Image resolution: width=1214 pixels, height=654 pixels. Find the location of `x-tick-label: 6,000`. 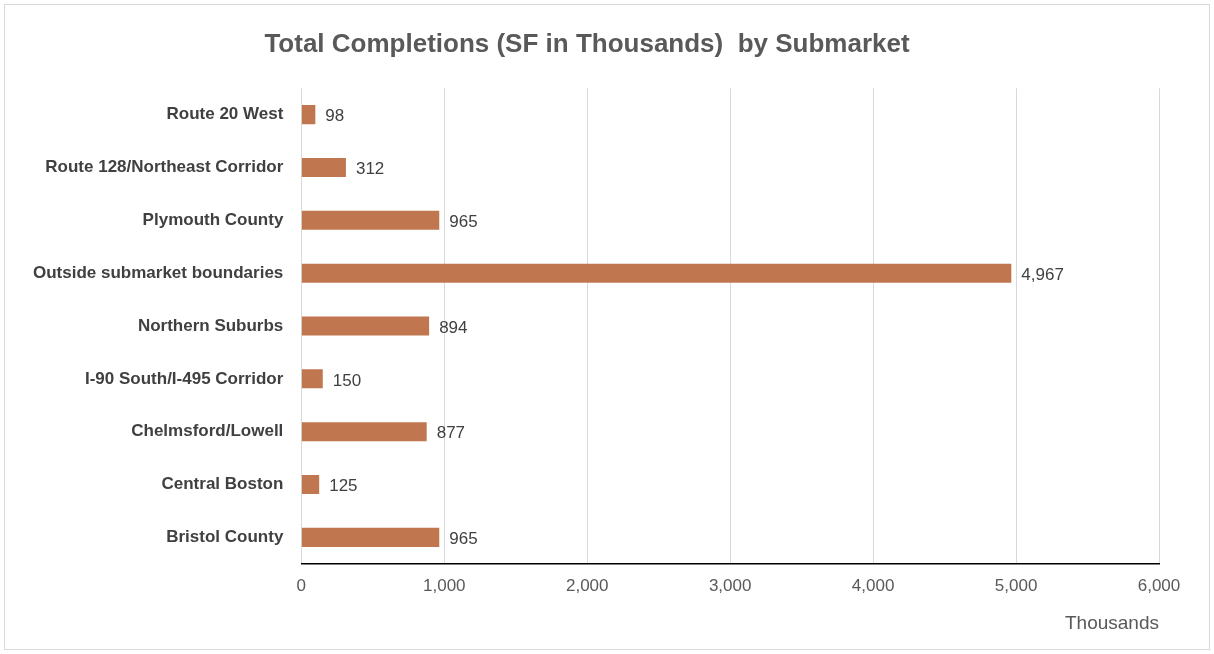

x-tick-label: 6,000 is located at coordinates (1159, 585).